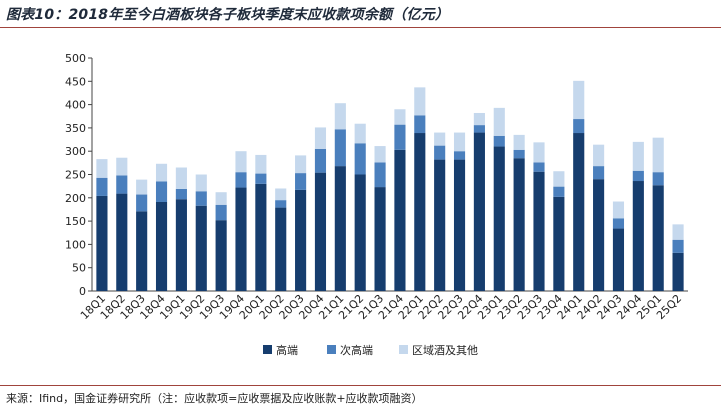 This screenshot has height=406, width=721. I want to click on y-tick-label: 200, so click(75, 198).